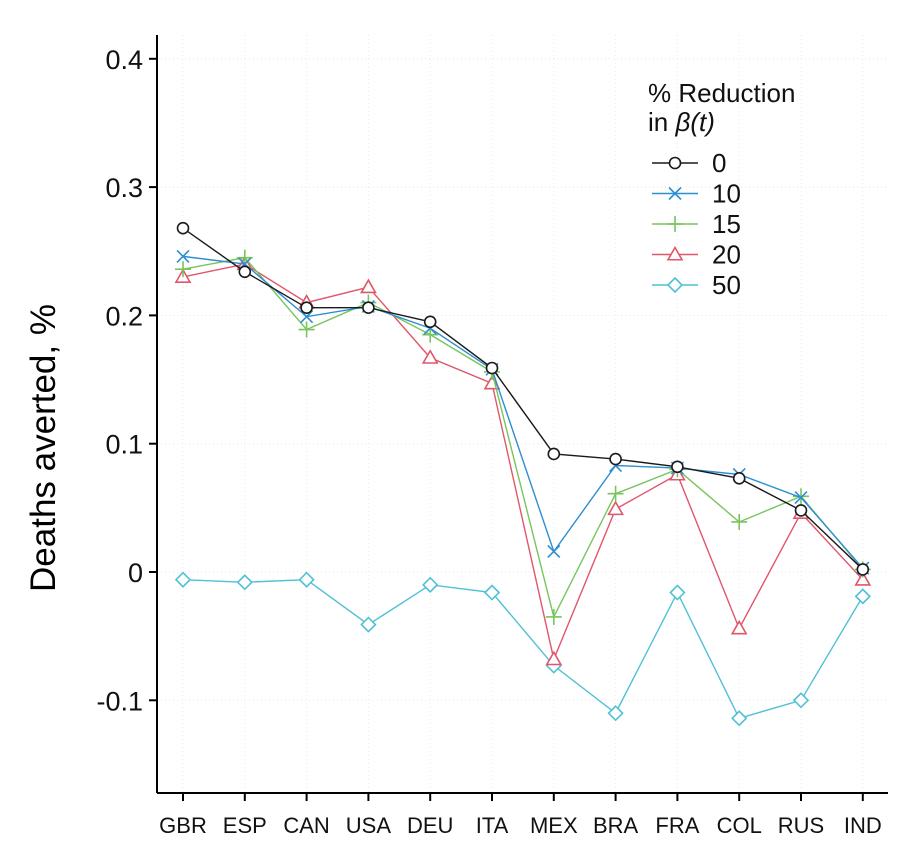  What do you see at coordinates (554, 454) in the screenshot?
I see `data-point-0-mex` at bounding box center [554, 454].